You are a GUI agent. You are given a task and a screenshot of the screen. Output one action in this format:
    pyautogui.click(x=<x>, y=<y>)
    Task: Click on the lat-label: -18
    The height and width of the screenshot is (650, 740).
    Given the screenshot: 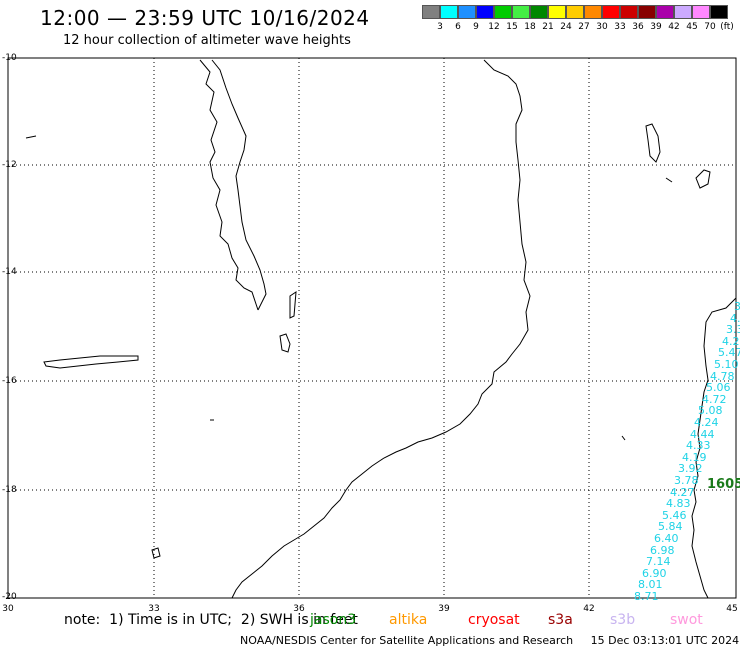 What is the action you would take?
    pyautogui.click(x=9, y=490)
    